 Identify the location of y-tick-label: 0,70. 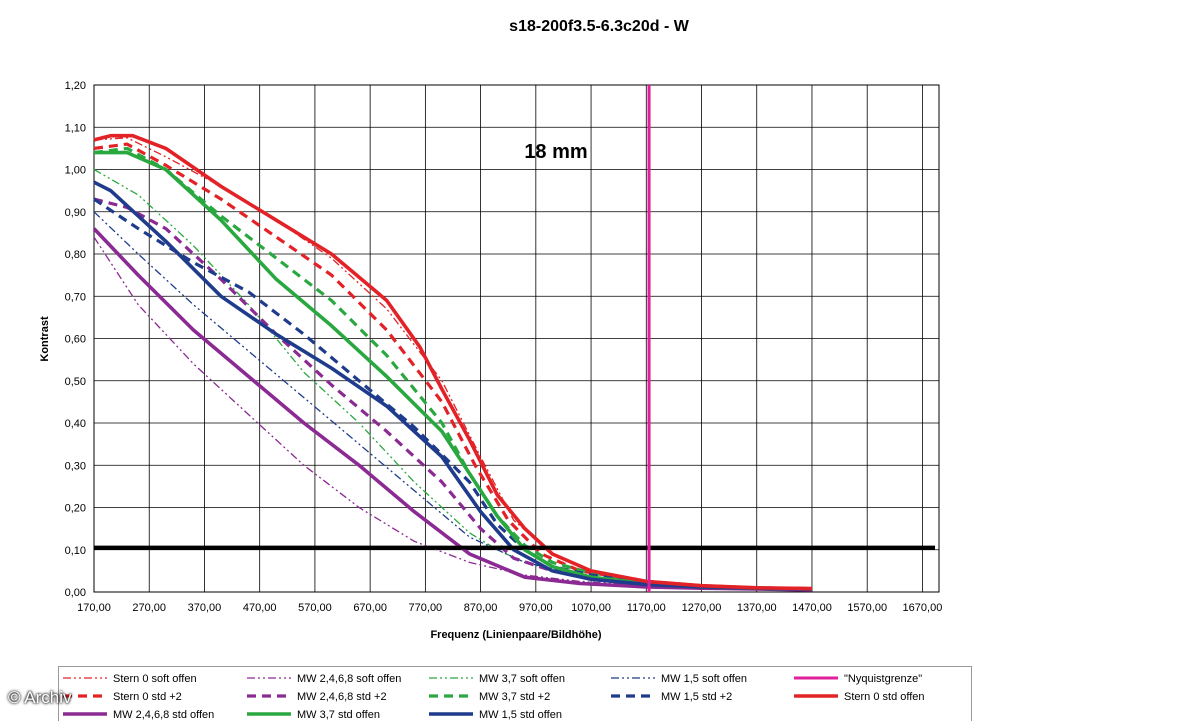
(75, 297).